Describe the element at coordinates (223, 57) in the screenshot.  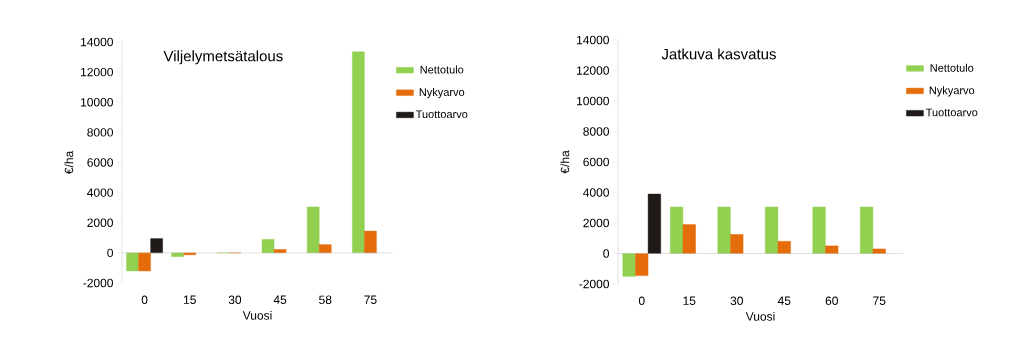
I see `text: Viljelymetsätalous` at that location.